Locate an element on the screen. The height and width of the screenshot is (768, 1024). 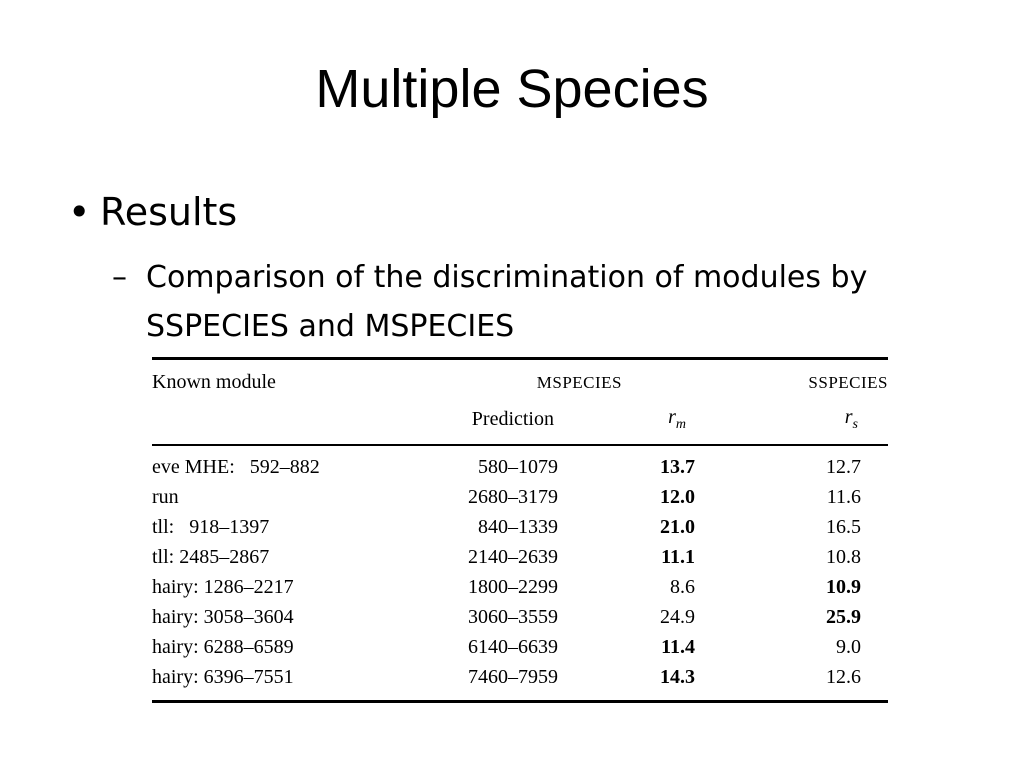
header-rm: rm is located at coordinates (677, 418).